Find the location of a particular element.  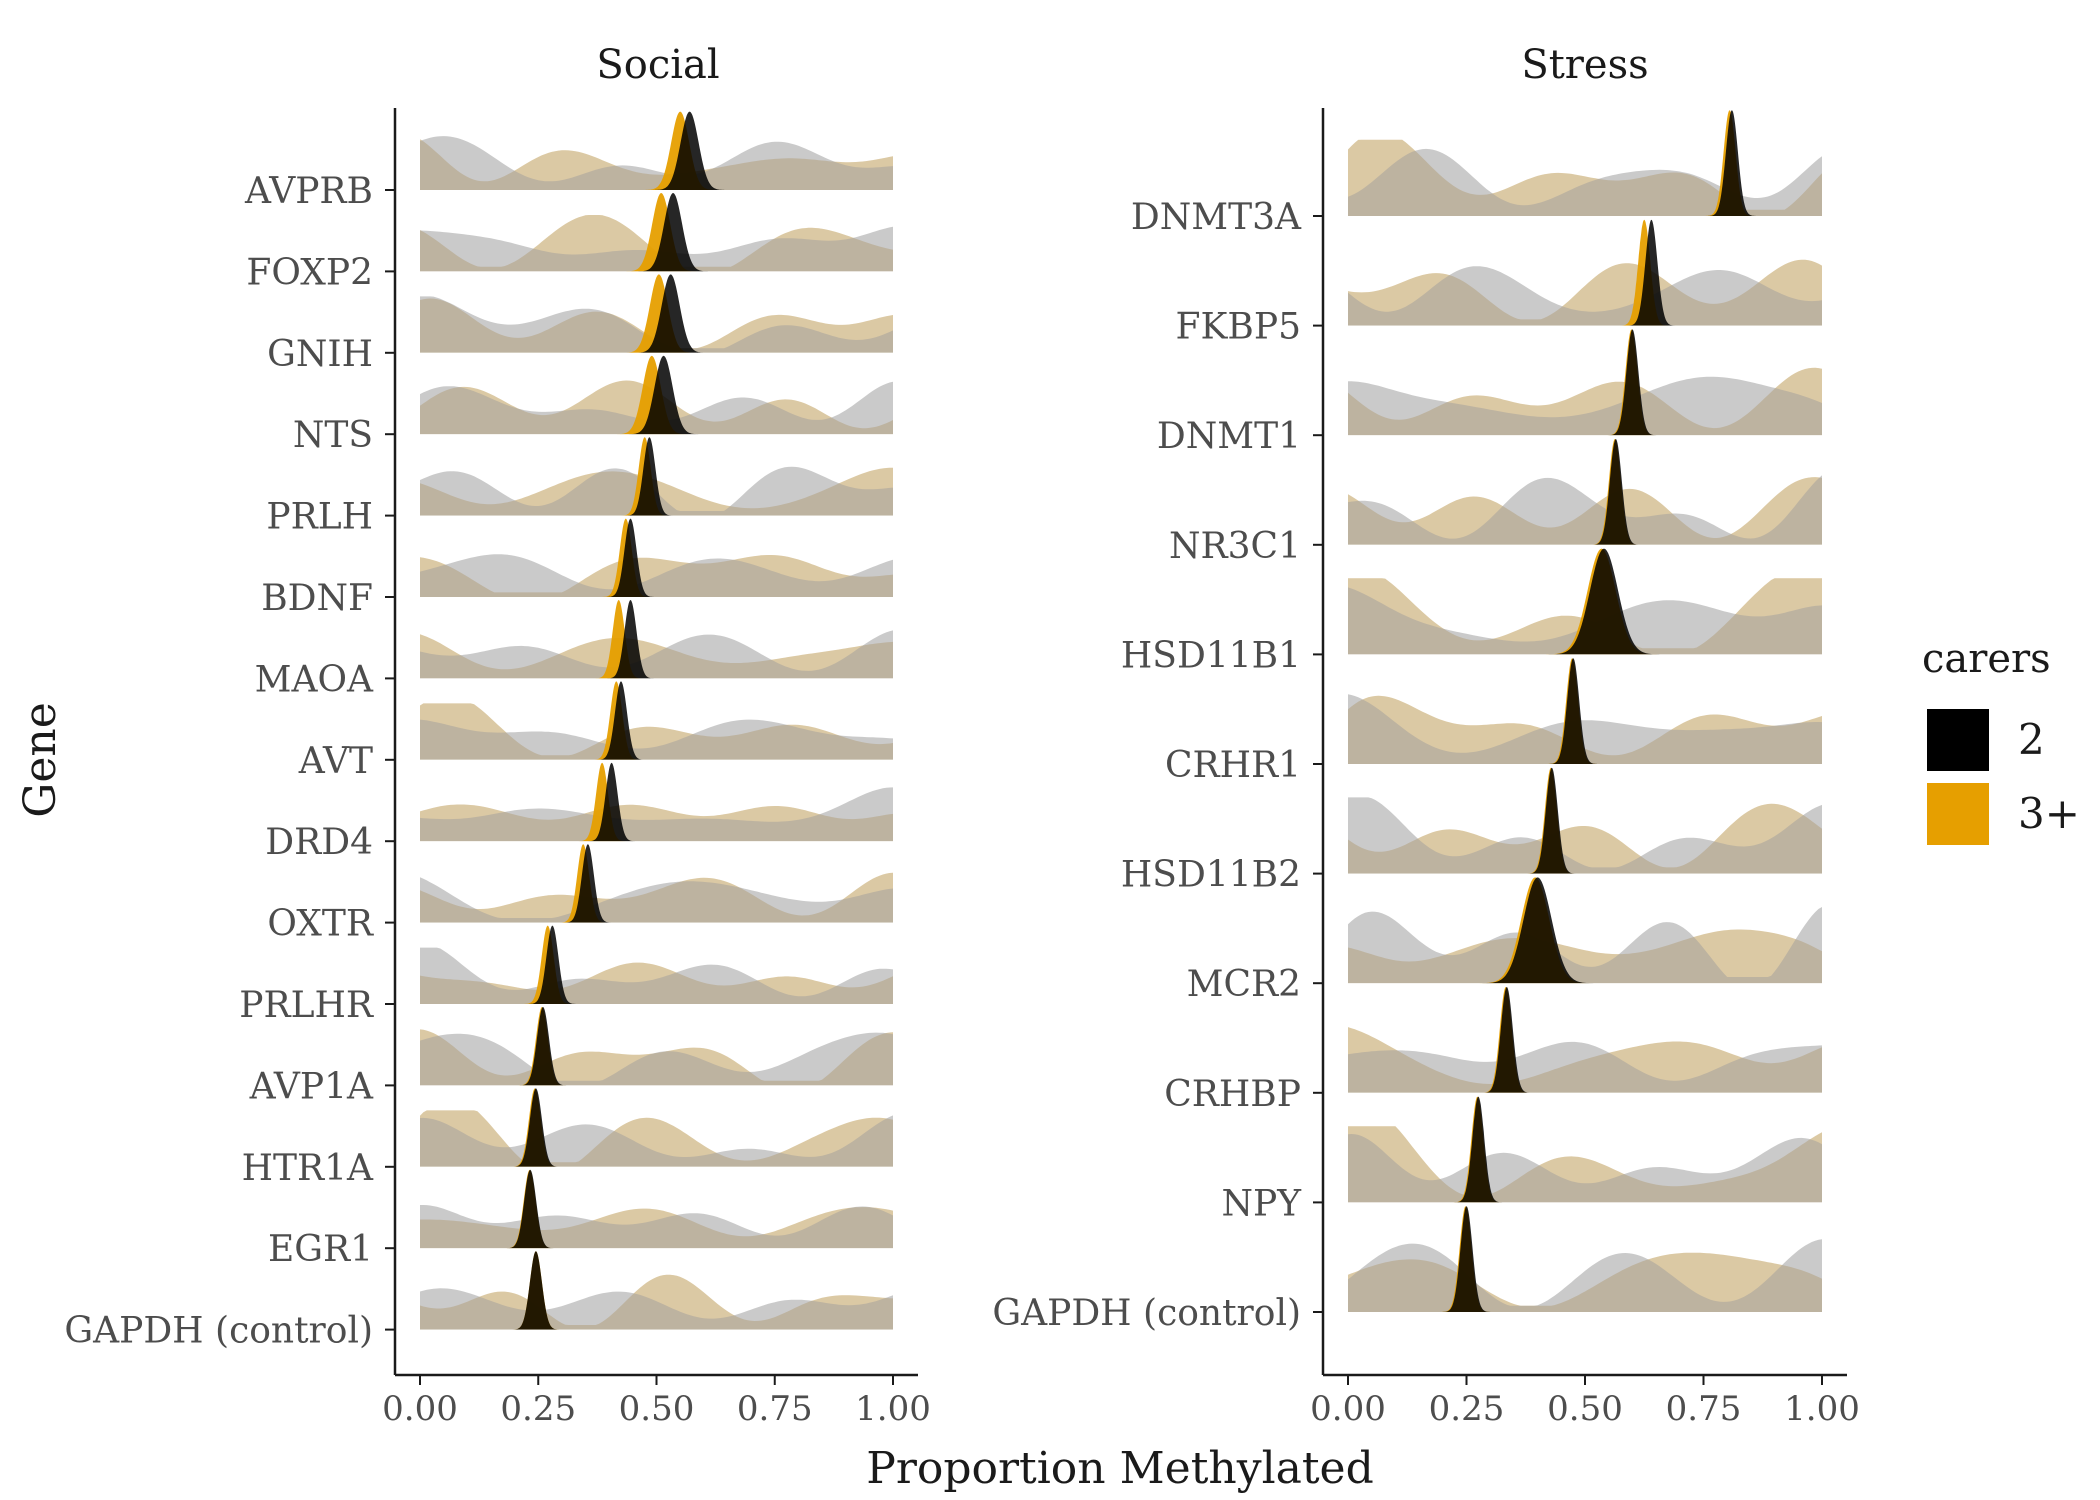

y-axis-title: Gene is located at coordinates (40, 760).